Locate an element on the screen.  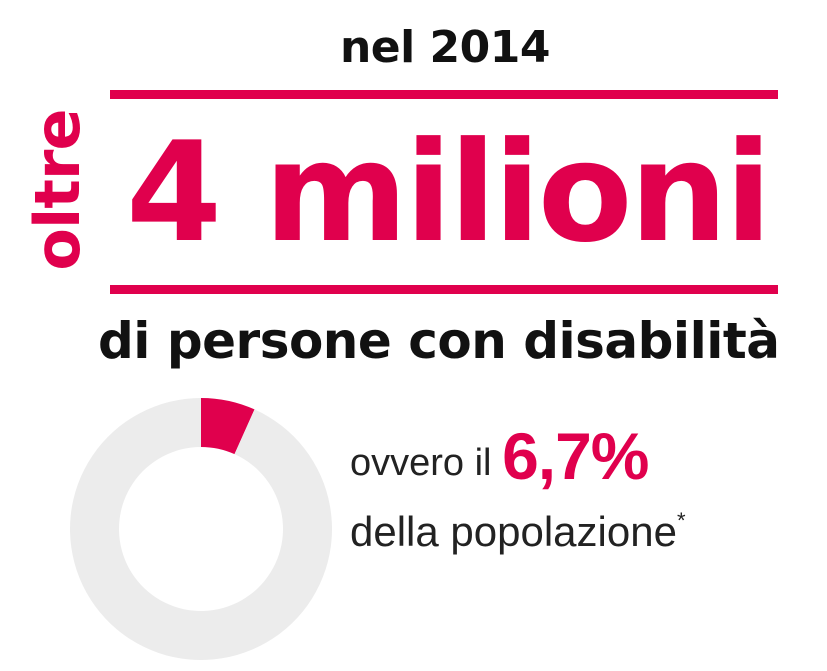
oltre-vertical-label: oltre is located at coordinates (57, 190).